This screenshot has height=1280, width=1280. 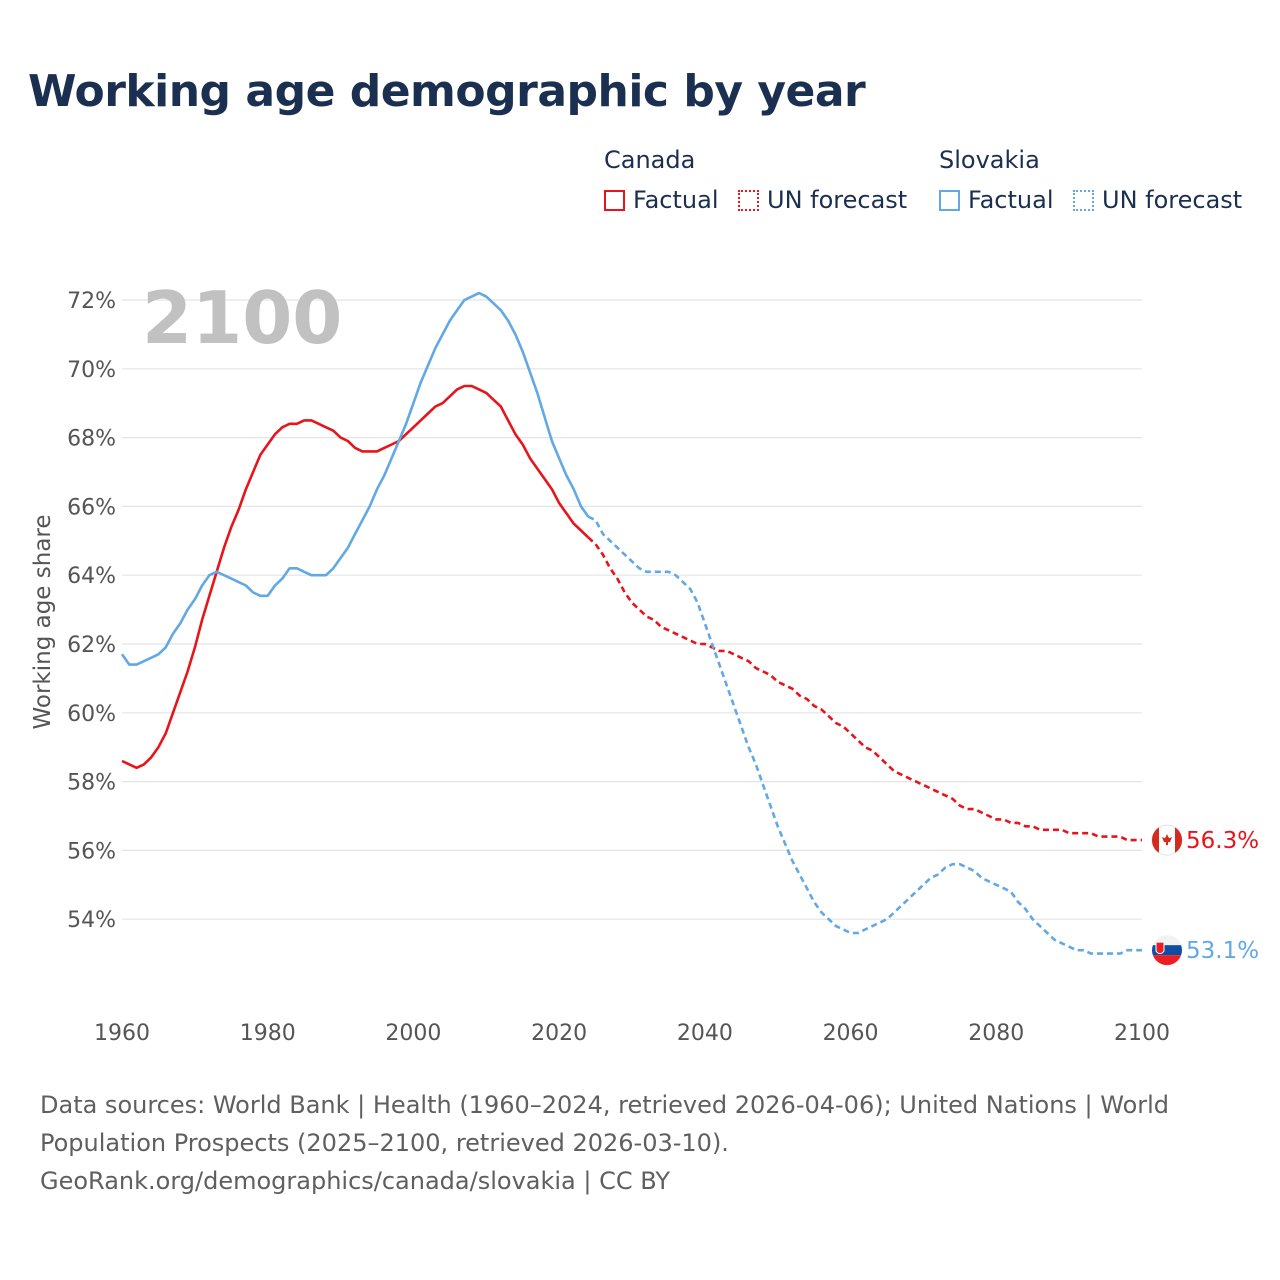 What do you see at coordinates (614, 200) in the screenshot?
I see `legend-swatch-canada-factual` at bounding box center [614, 200].